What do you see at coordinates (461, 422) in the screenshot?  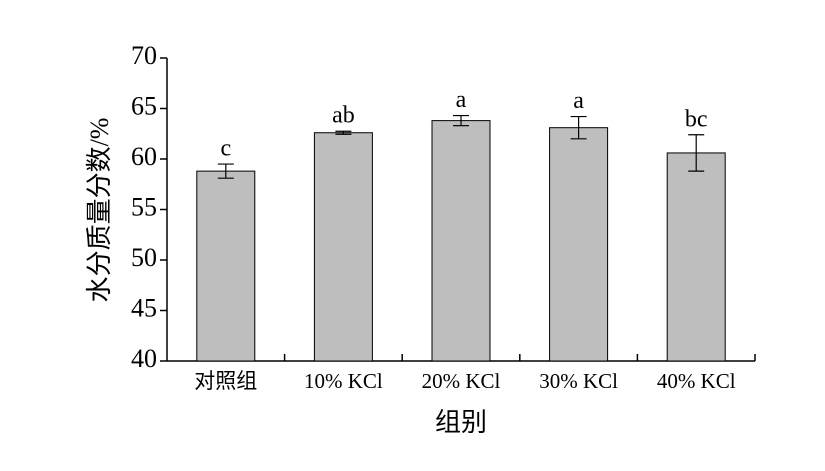 I see `x-axis-label: 组别` at bounding box center [461, 422].